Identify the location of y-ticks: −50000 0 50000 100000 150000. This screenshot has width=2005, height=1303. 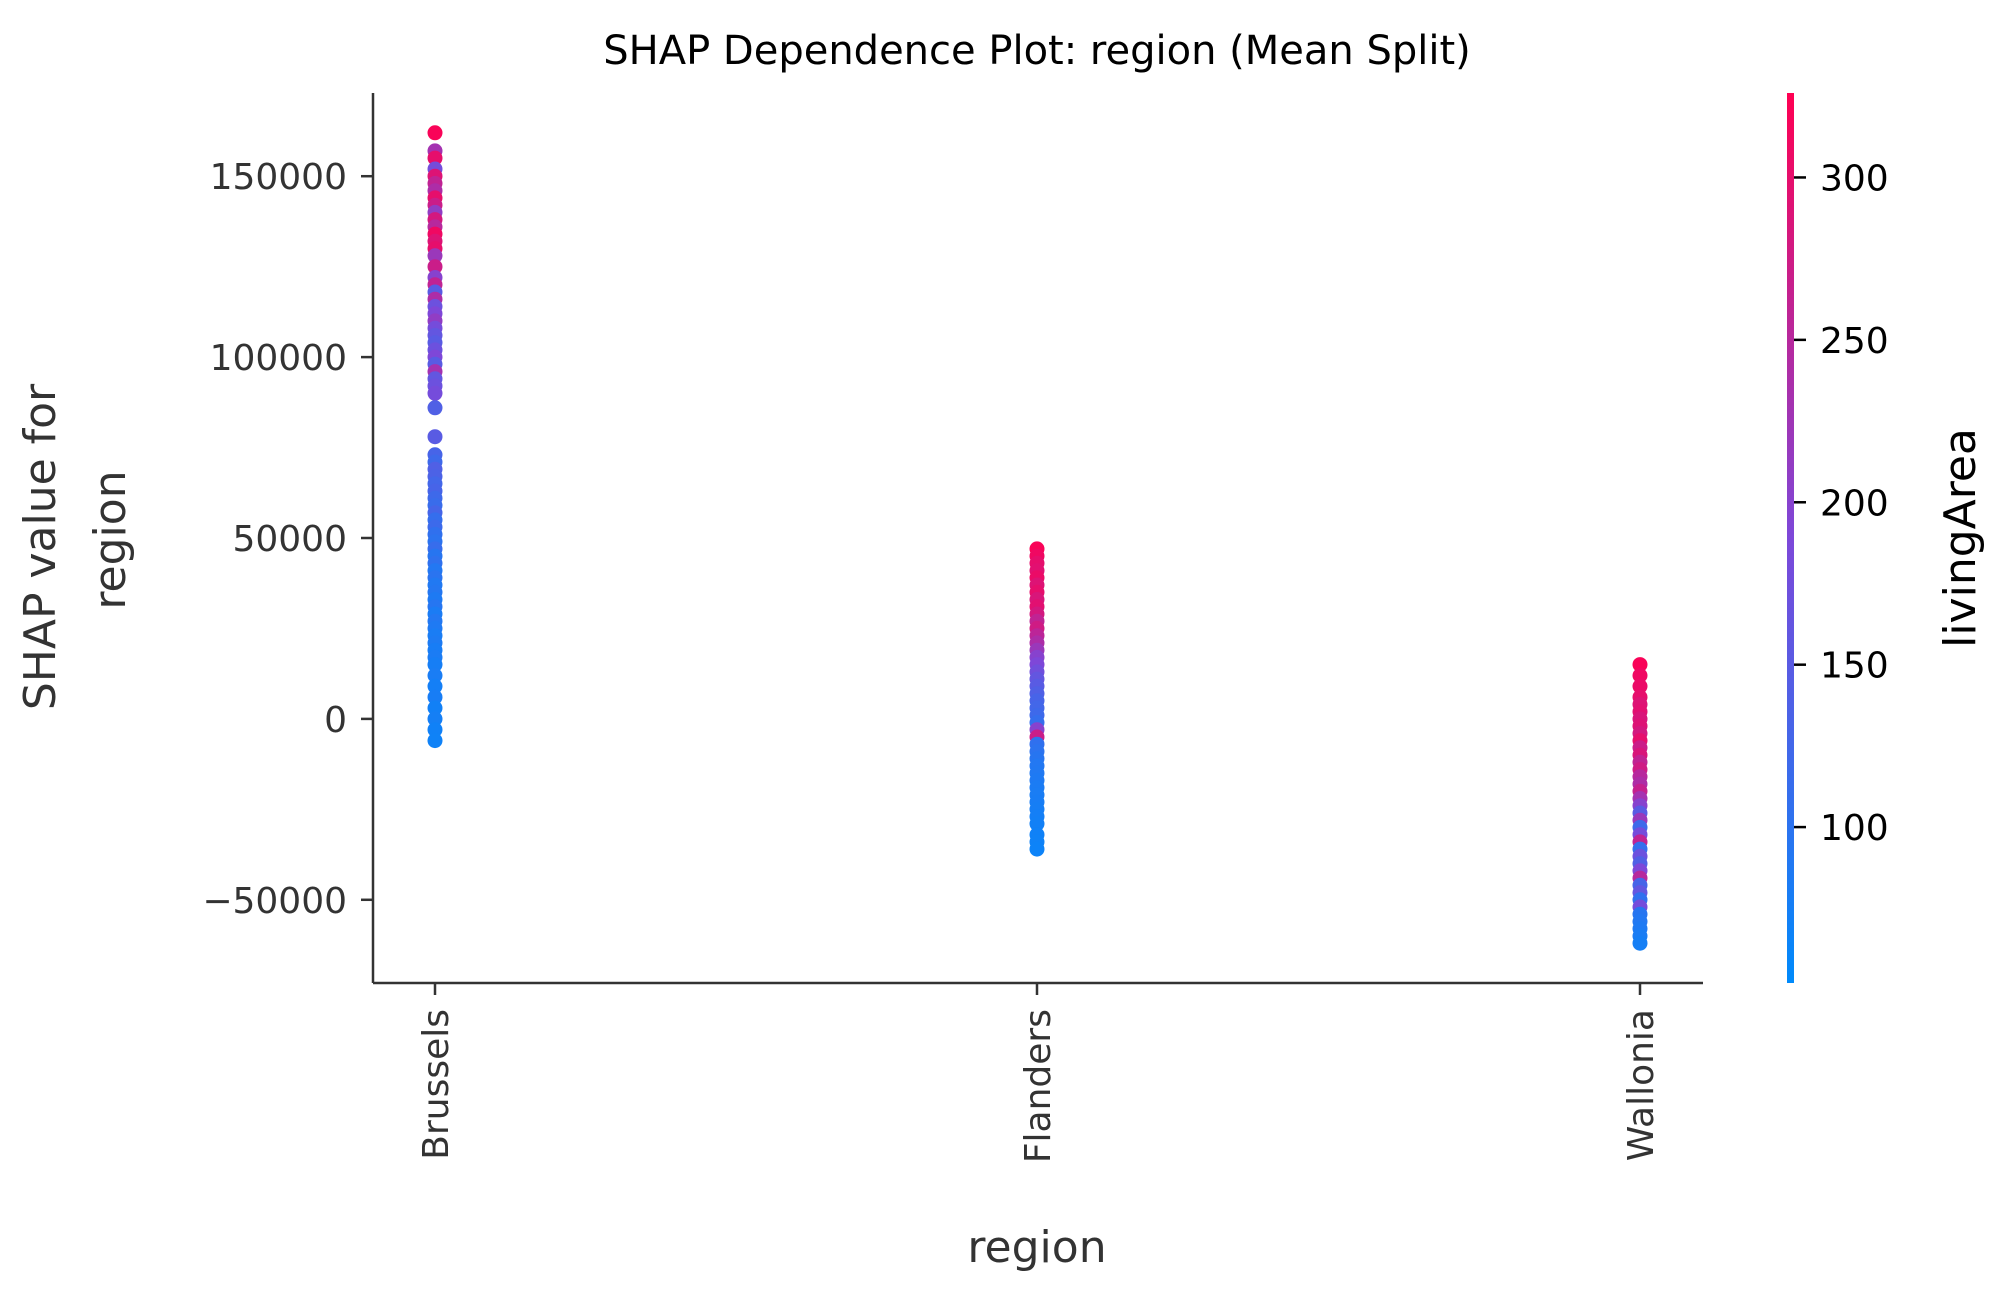
(287, 539).